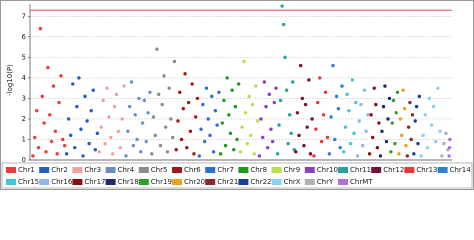 This screenshot has height=240, width=474. Describe the element at coordinates (24, 160) in the screenshot. I see `y-tick-label: 0` at that location.